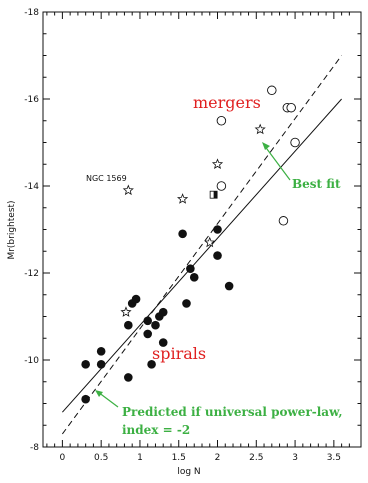  What do you see at coordinates (179, 353) in the screenshot?
I see `spirals-annotation: spirals` at bounding box center [179, 353].